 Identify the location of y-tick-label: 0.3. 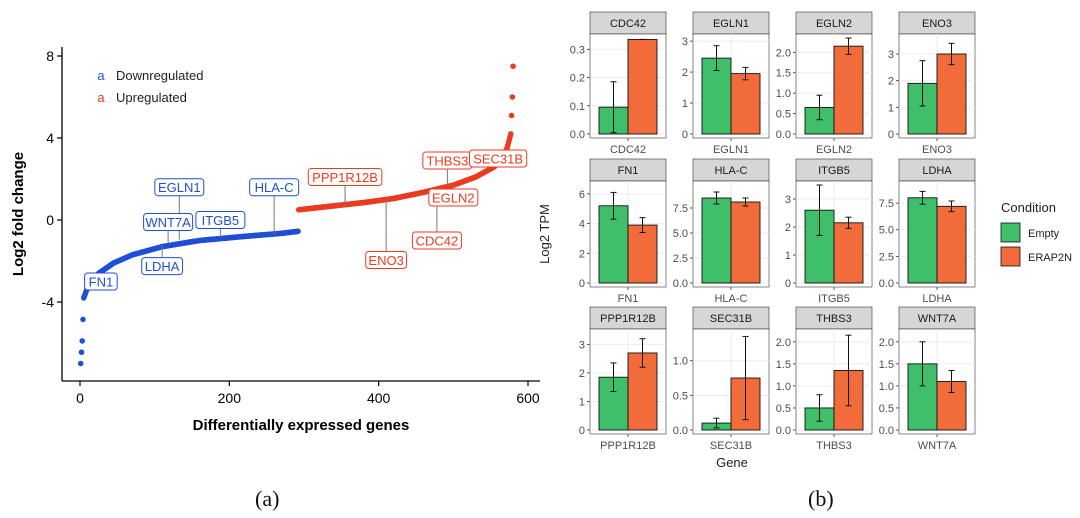
(577, 50).